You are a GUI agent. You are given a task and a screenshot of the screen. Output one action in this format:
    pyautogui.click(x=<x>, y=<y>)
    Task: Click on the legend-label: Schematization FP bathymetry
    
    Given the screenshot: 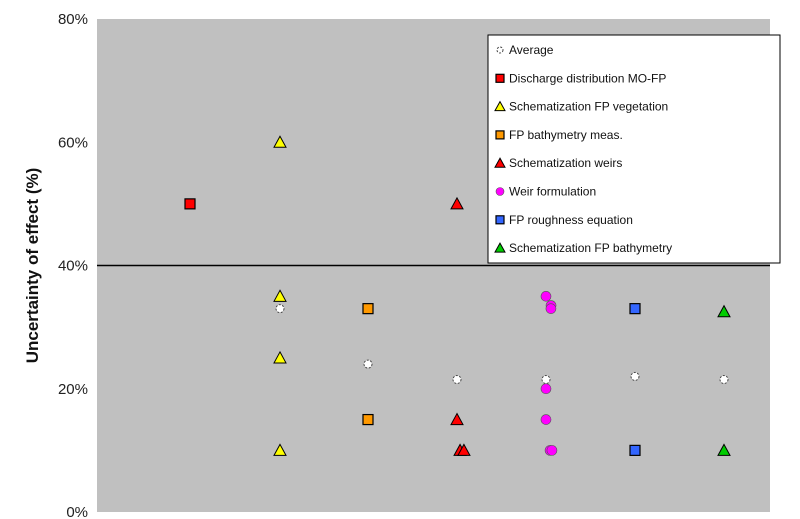 What is the action you would take?
    pyautogui.click(x=590, y=248)
    